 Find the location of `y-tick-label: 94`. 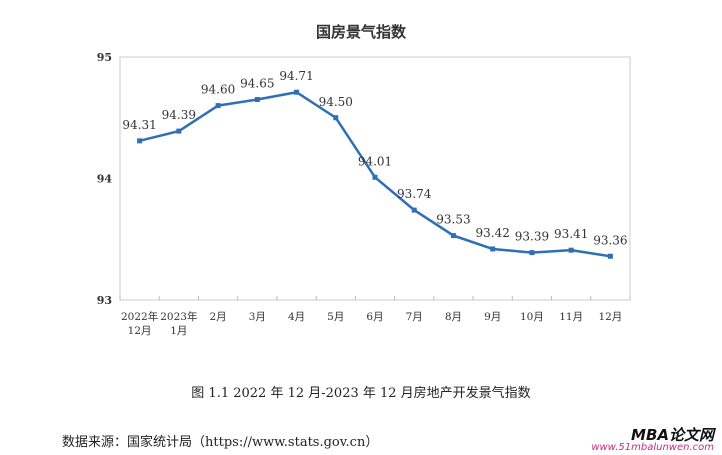

y-tick-label: 94 is located at coordinates (105, 179).